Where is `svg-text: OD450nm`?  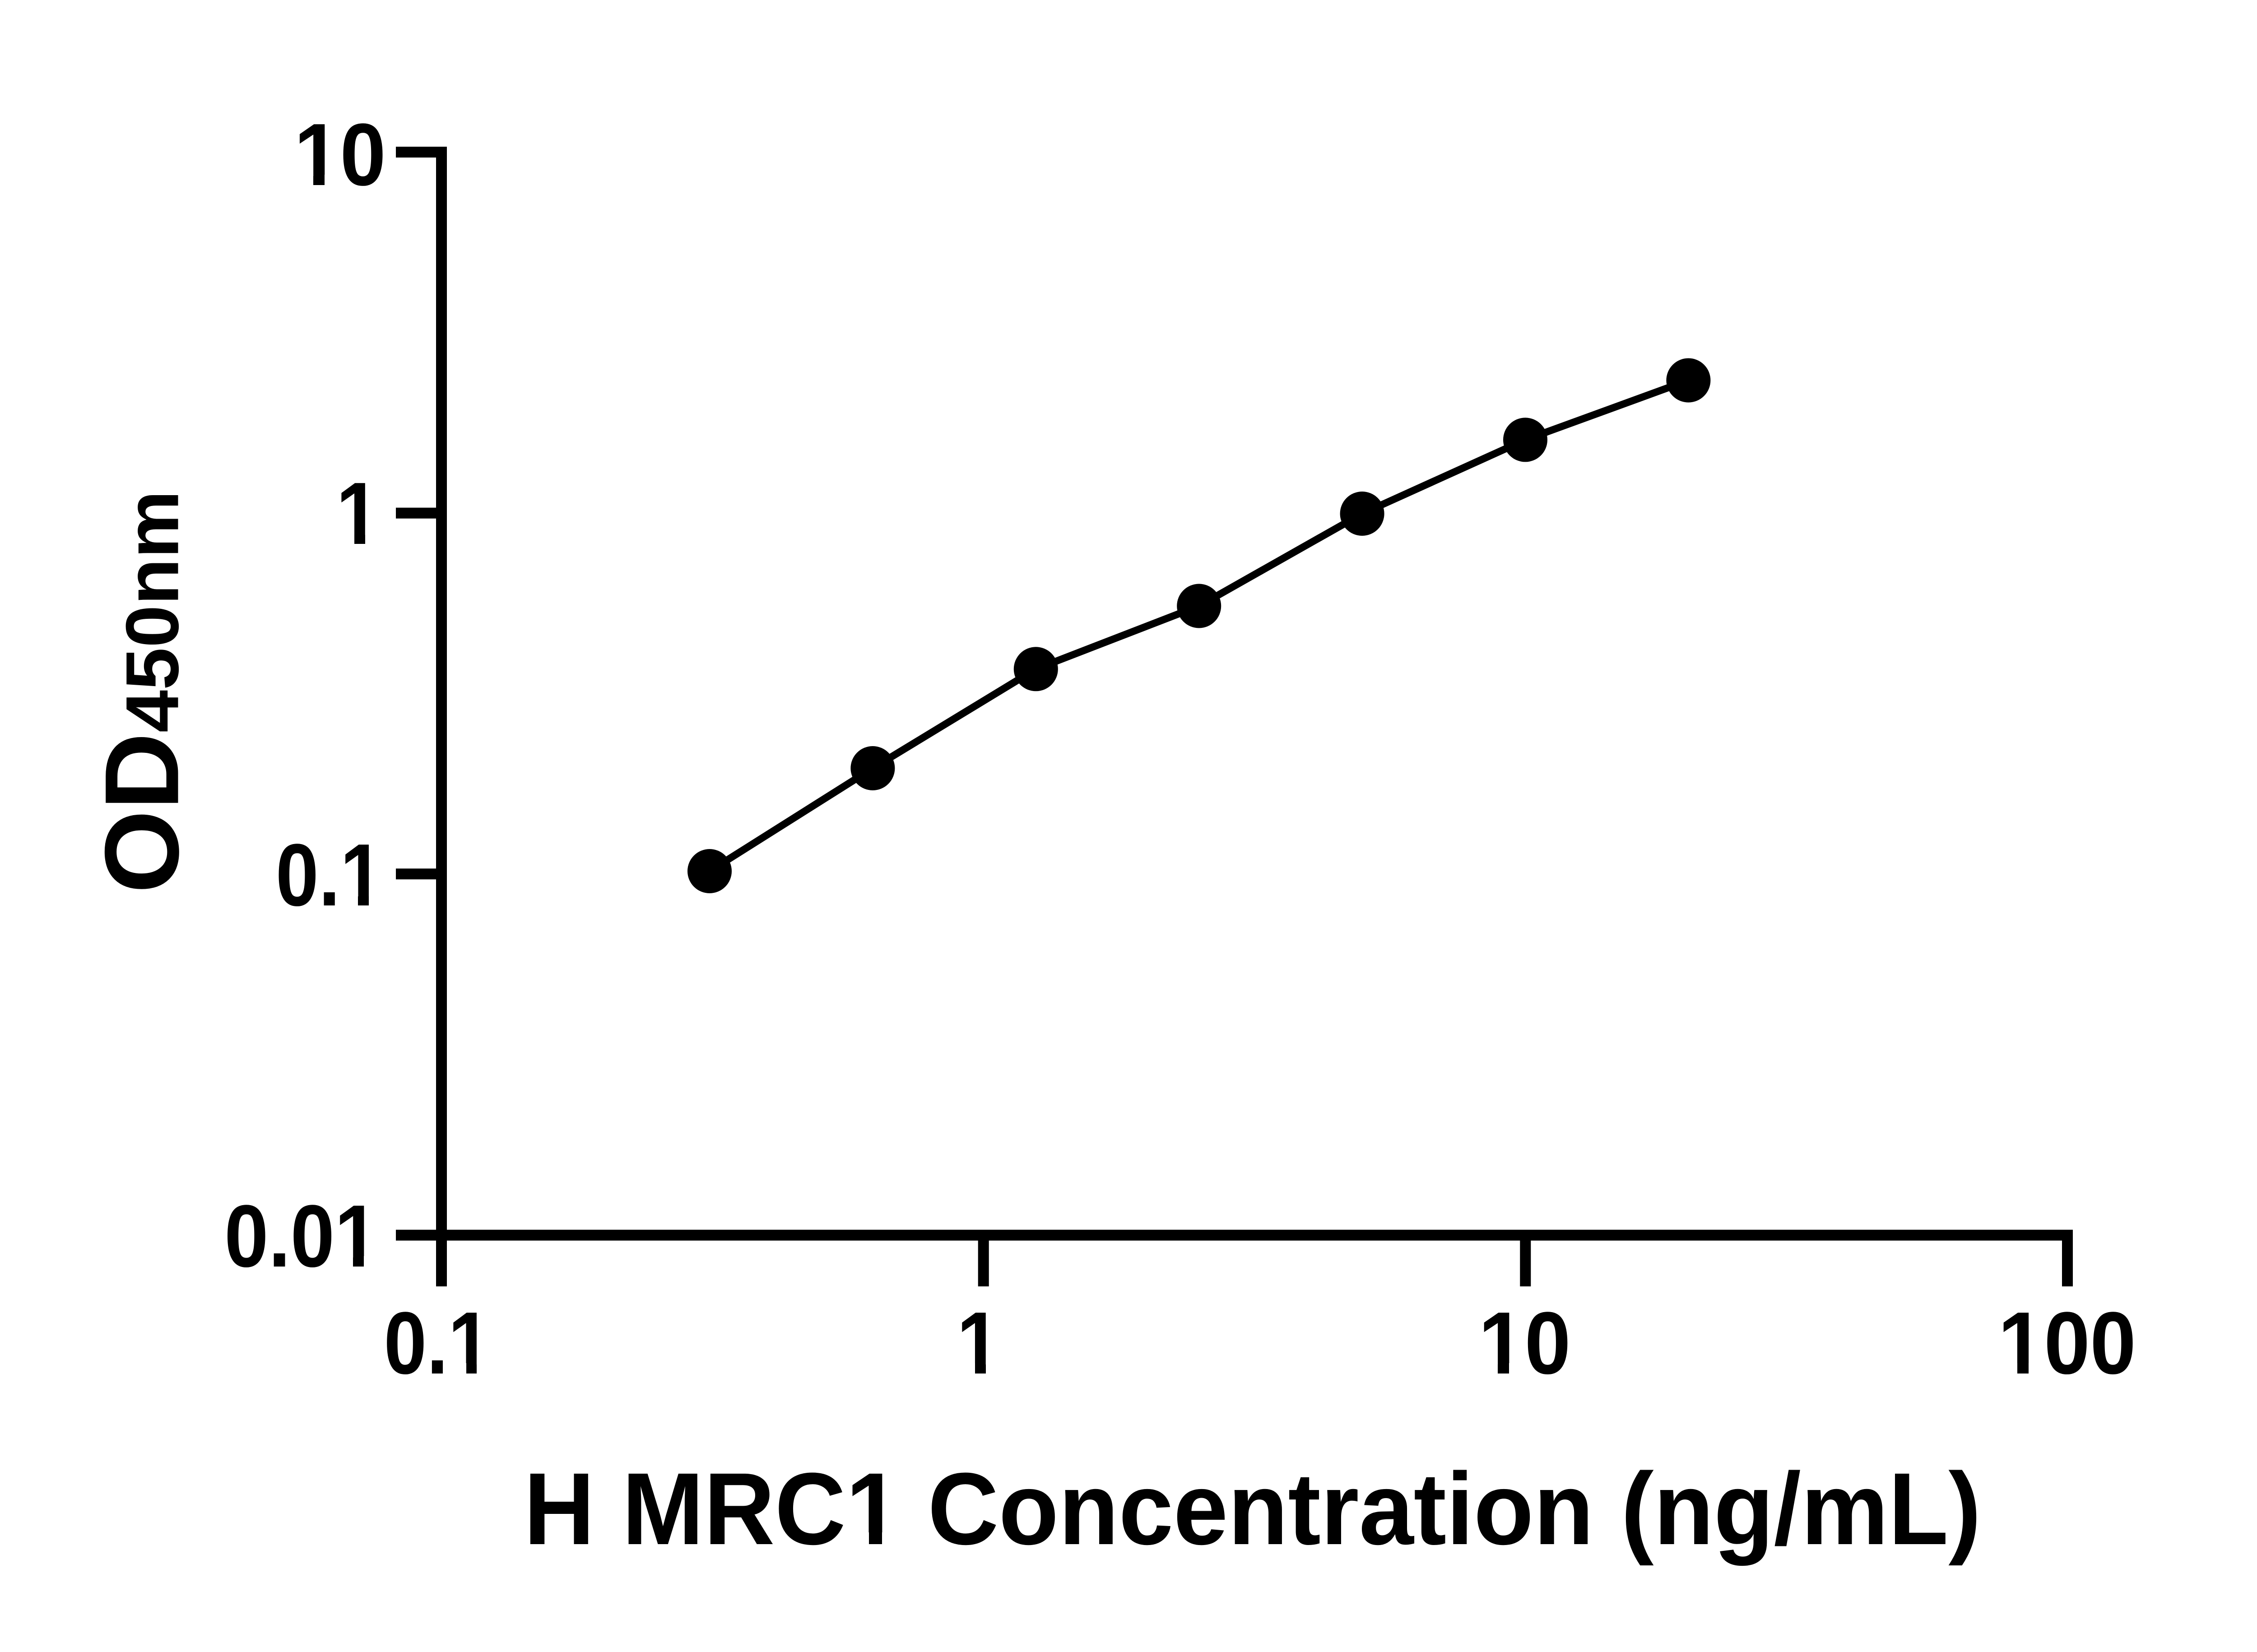
svg-text: OD450nm is located at coordinates (141, 692).